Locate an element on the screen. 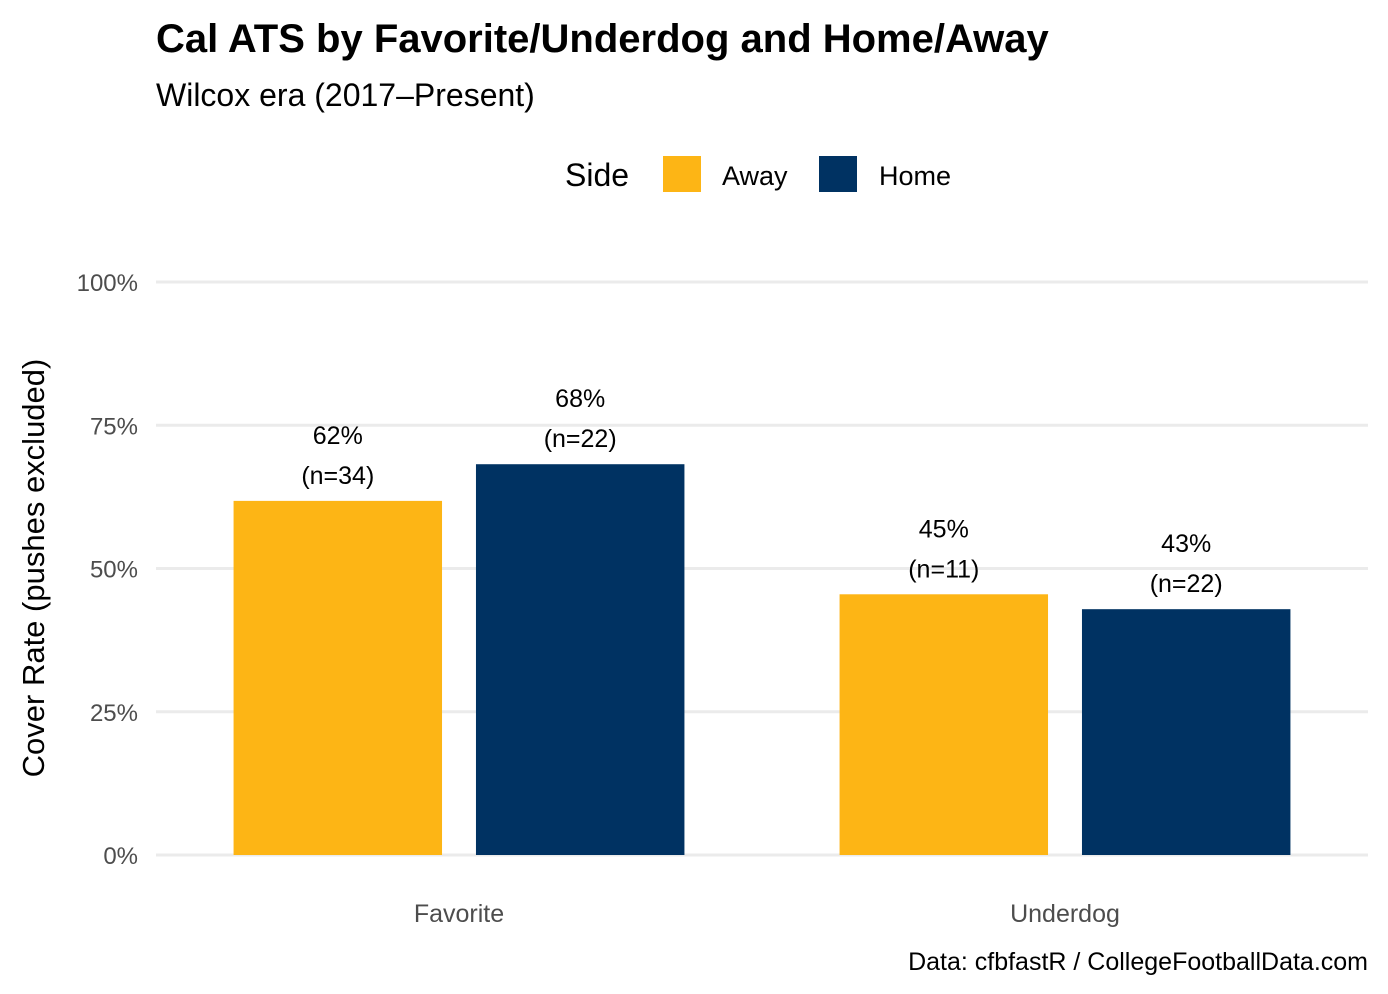 The width and height of the screenshot is (1388, 994). bar-value-label: 45% is located at coordinates (944, 529).